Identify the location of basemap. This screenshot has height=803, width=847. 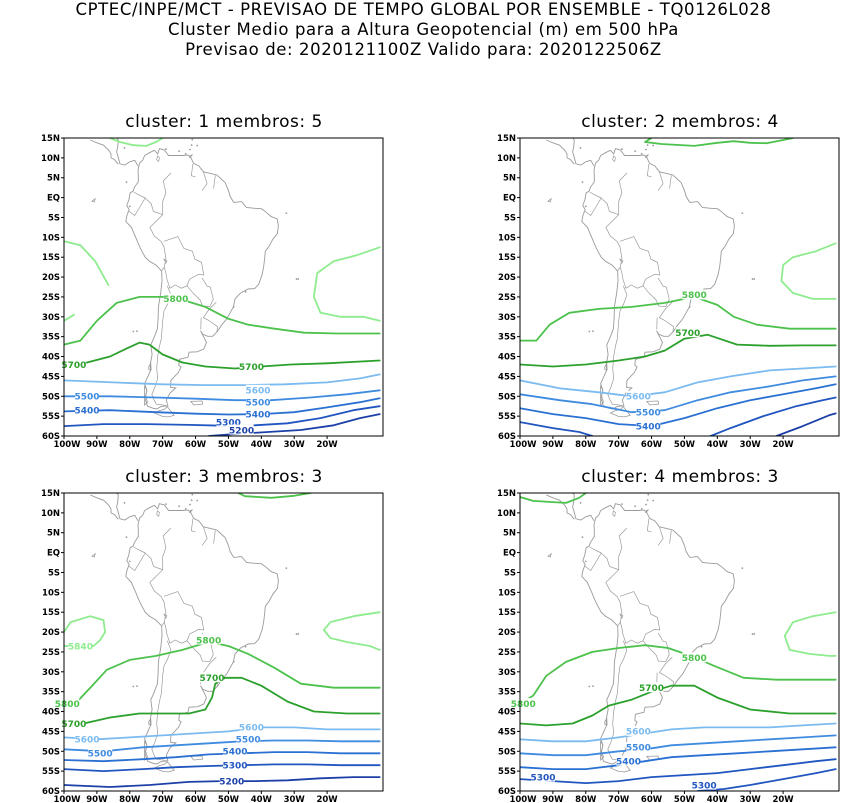
(651, 264).